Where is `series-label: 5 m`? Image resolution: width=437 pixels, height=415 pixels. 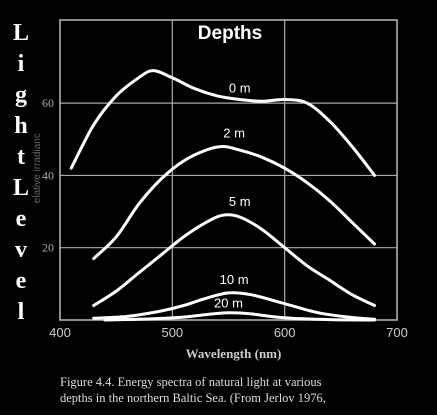
series-label: 5 m is located at coordinates (240, 201).